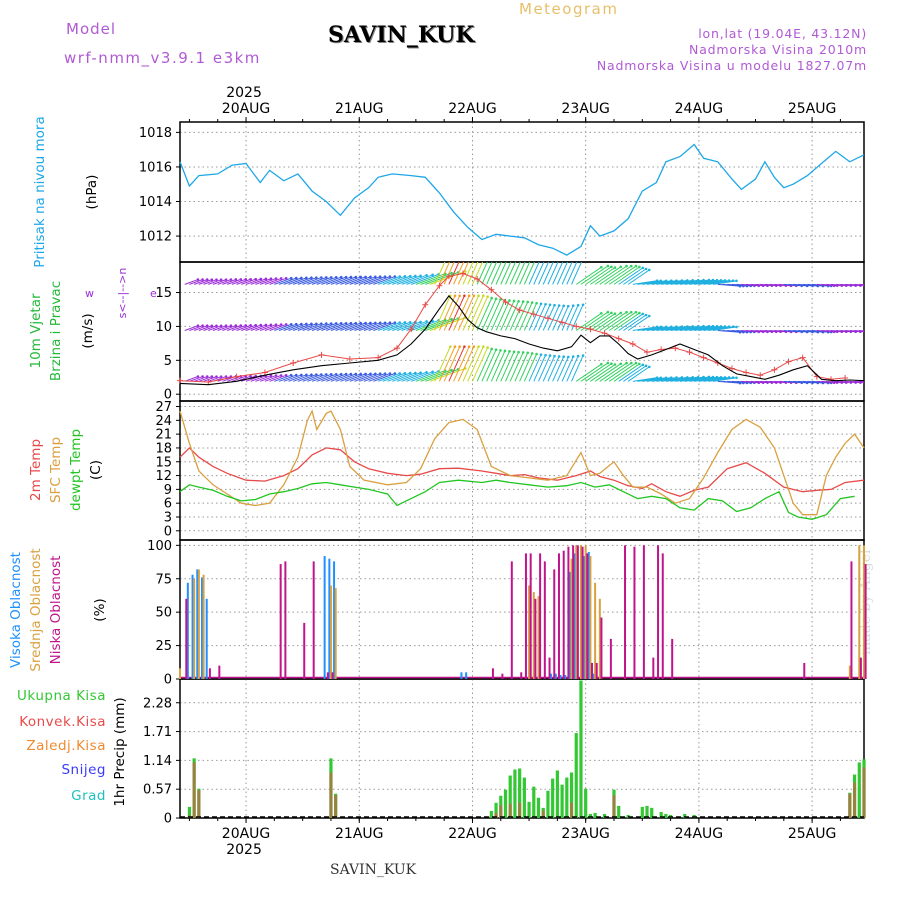 Image resolution: width=900 pixels, height=900 pixels. I want to click on cloud-bar-srednja, so click(580, 612).